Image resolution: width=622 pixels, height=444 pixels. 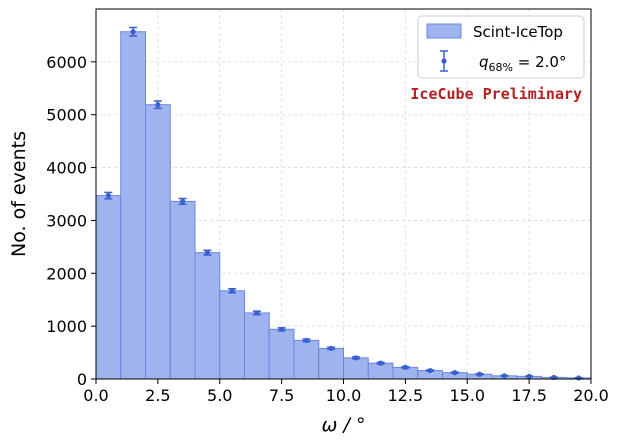 I want to click on y-tick-label: 5000, so click(x=66, y=115).